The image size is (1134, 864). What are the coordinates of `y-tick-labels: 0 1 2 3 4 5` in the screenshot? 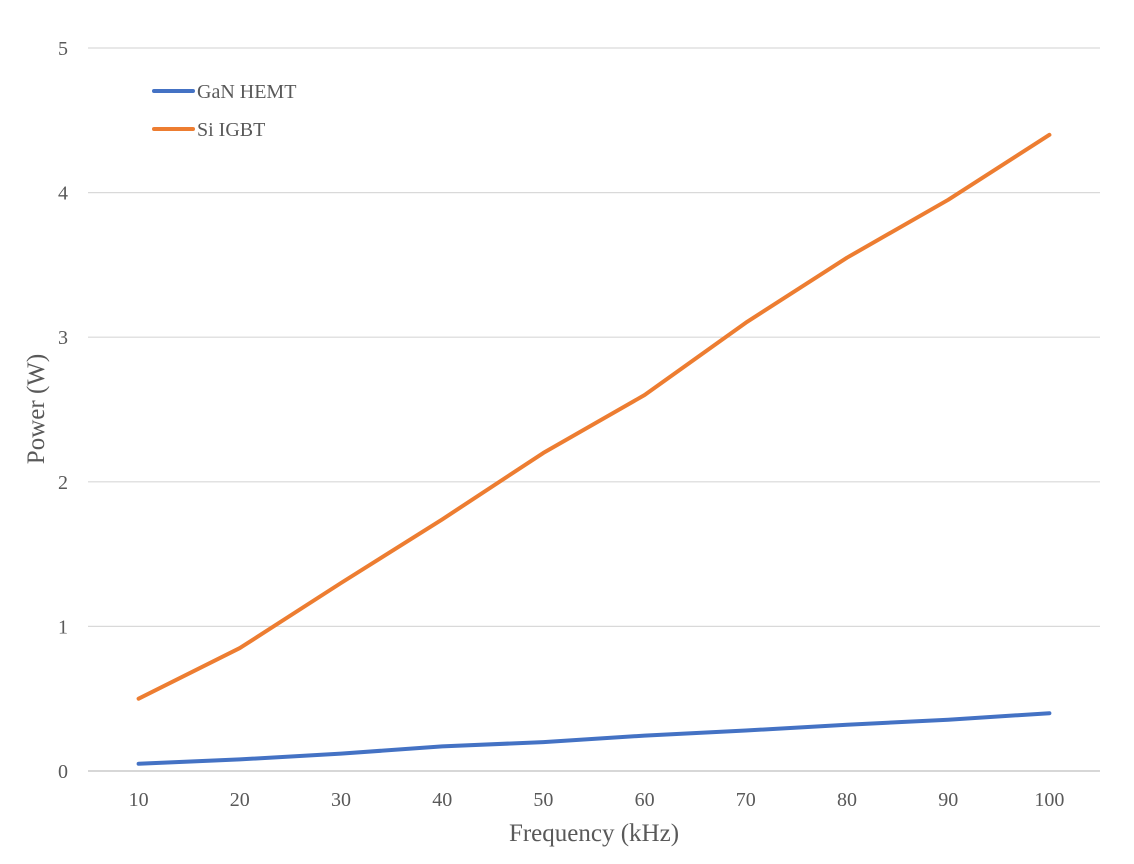 It's located at (63, 410).